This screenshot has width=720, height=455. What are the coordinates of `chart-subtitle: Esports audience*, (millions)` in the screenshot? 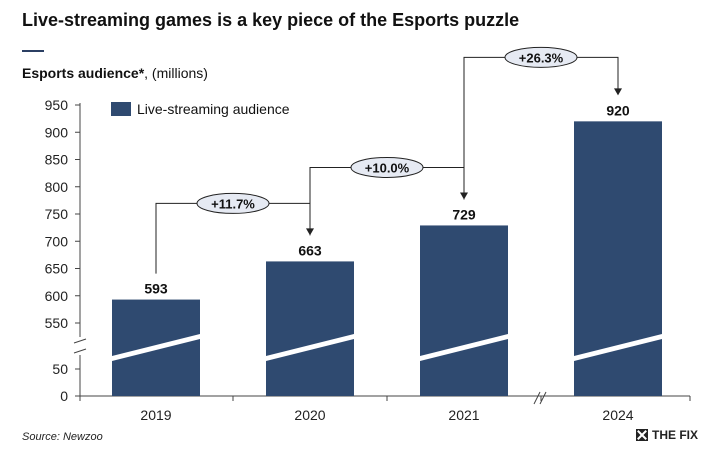 It's located at (115, 73).